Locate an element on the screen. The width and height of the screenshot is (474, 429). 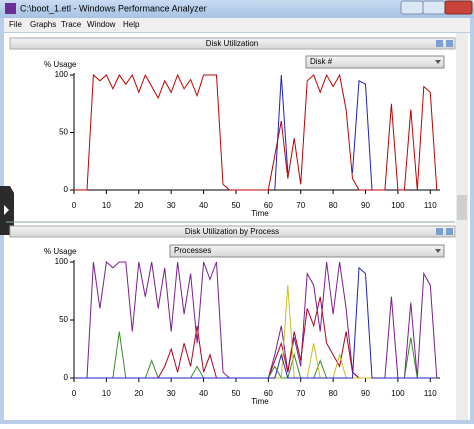
series-line is located at coordinates (323, 132).